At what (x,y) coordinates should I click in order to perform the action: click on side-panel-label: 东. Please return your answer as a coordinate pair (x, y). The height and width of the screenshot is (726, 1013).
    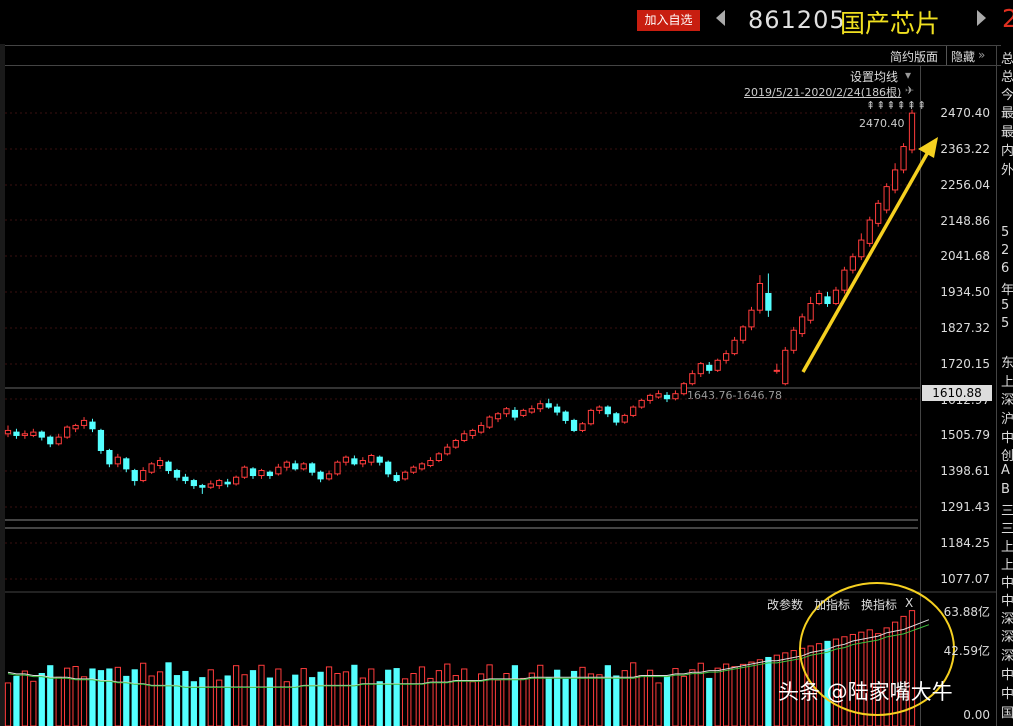
    Looking at the image, I should click on (1007, 363).